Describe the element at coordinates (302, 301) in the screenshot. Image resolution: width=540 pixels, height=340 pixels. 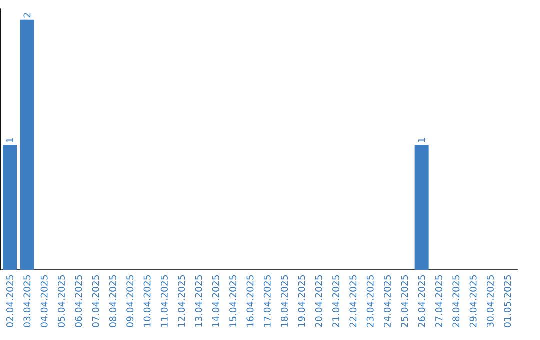
I see `x-tick-label: 19.04.2025` at that location.